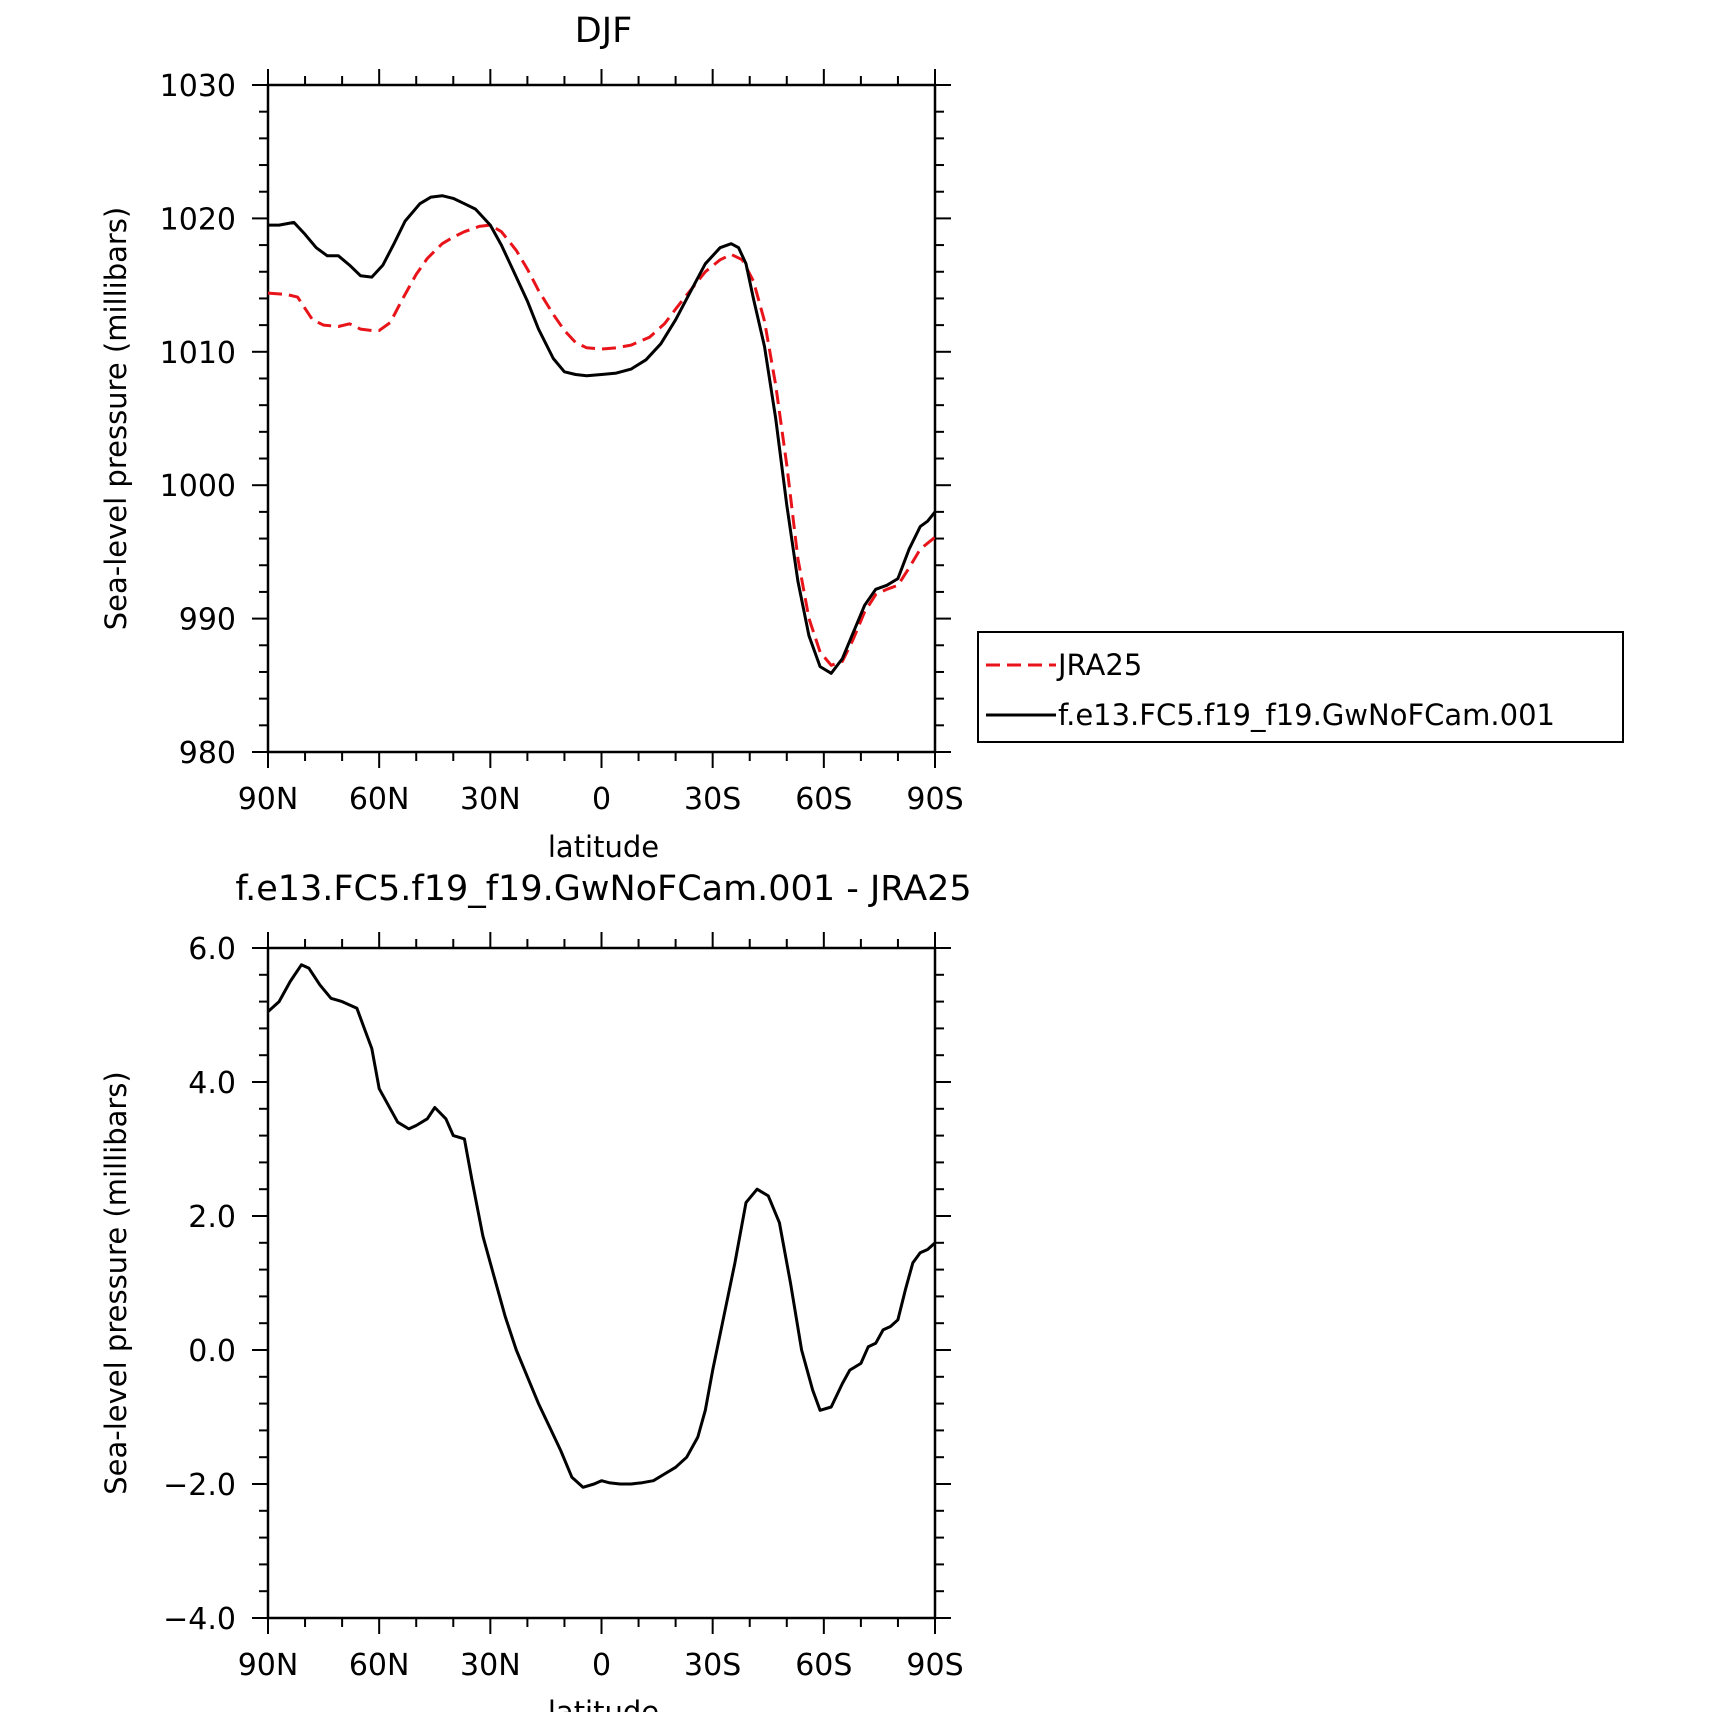 This screenshot has height=1712, width=1710. I want to click on legend: JRA25 f.e13.FC5.f19_f19.GwNoFCam.001, so click(1300, 687).